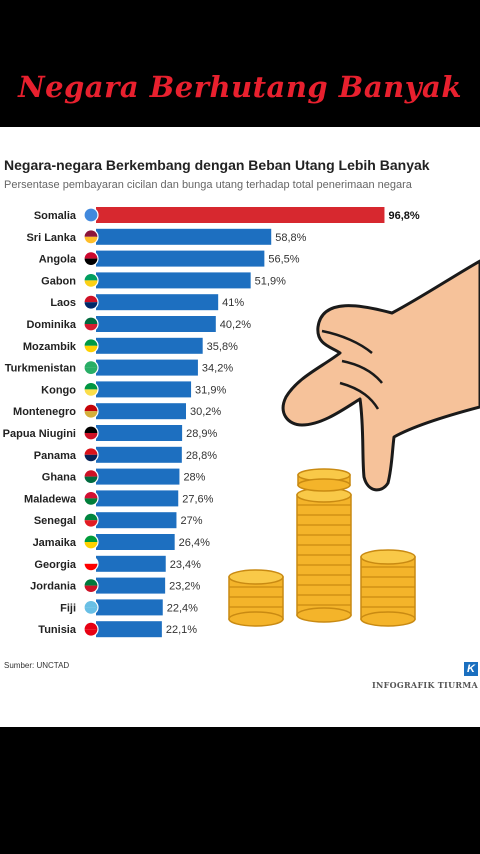 The height and width of the screenshot is (854, 480). What do you see at coordinates (50, 347) in the screenshot?
I see `category-label-mozambik: Mozambik` at bounding box center [50, 347].